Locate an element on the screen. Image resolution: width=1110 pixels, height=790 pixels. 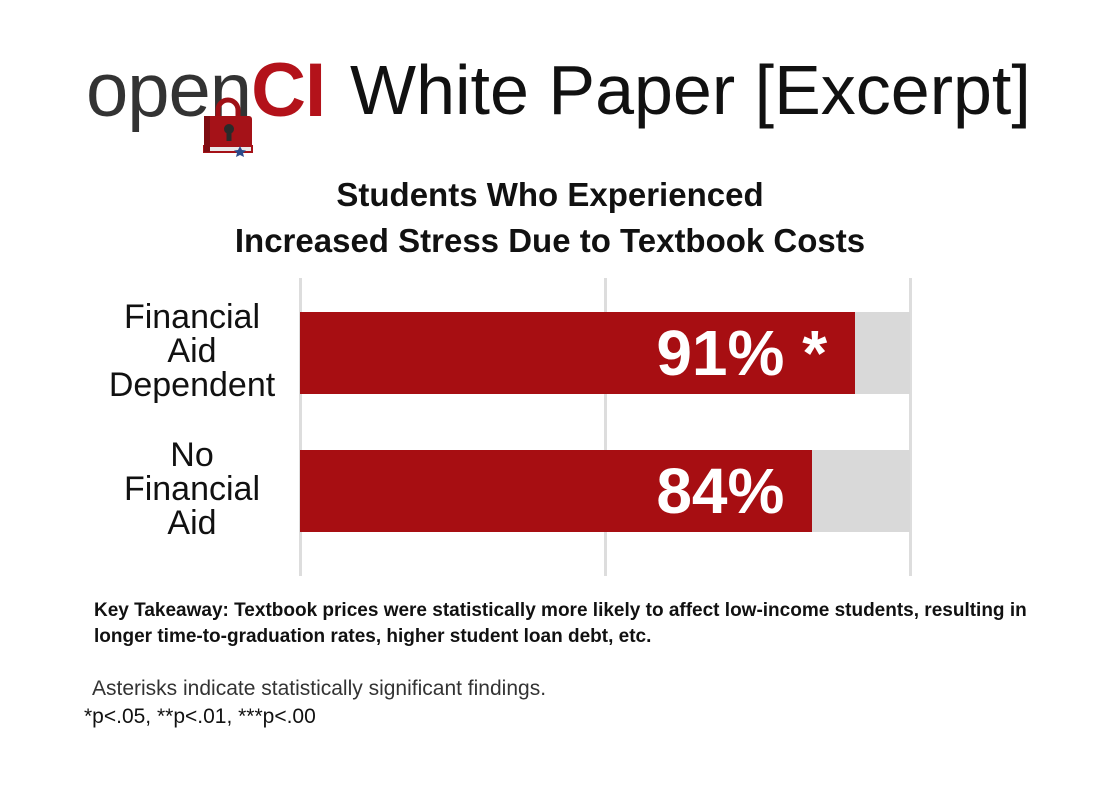
document-title: White Paper [Excerpt] is located at coordinates (690, 90).